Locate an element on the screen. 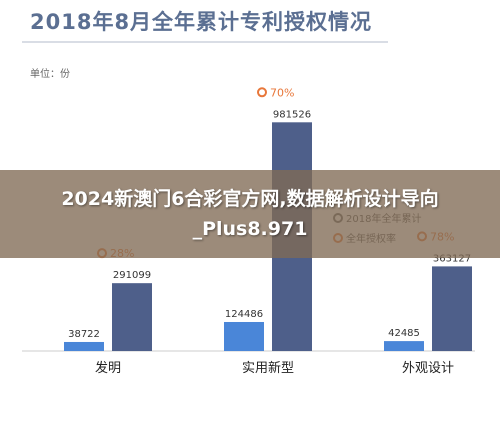 The height and width of the screenshot is (429, 500). bar-外观设计-series-2 is located at coordinates (452, 308).